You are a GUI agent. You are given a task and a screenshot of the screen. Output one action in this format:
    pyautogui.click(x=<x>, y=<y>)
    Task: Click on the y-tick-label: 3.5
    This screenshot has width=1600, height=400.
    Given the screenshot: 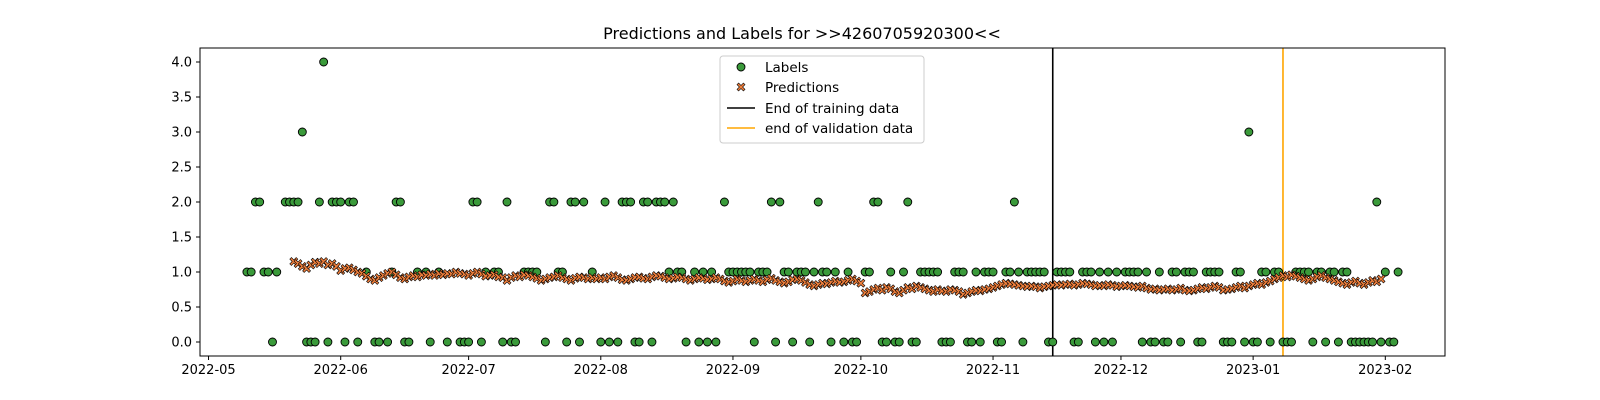 What is the action you would take?
    pyautogui.click(x=181, y=98)
    